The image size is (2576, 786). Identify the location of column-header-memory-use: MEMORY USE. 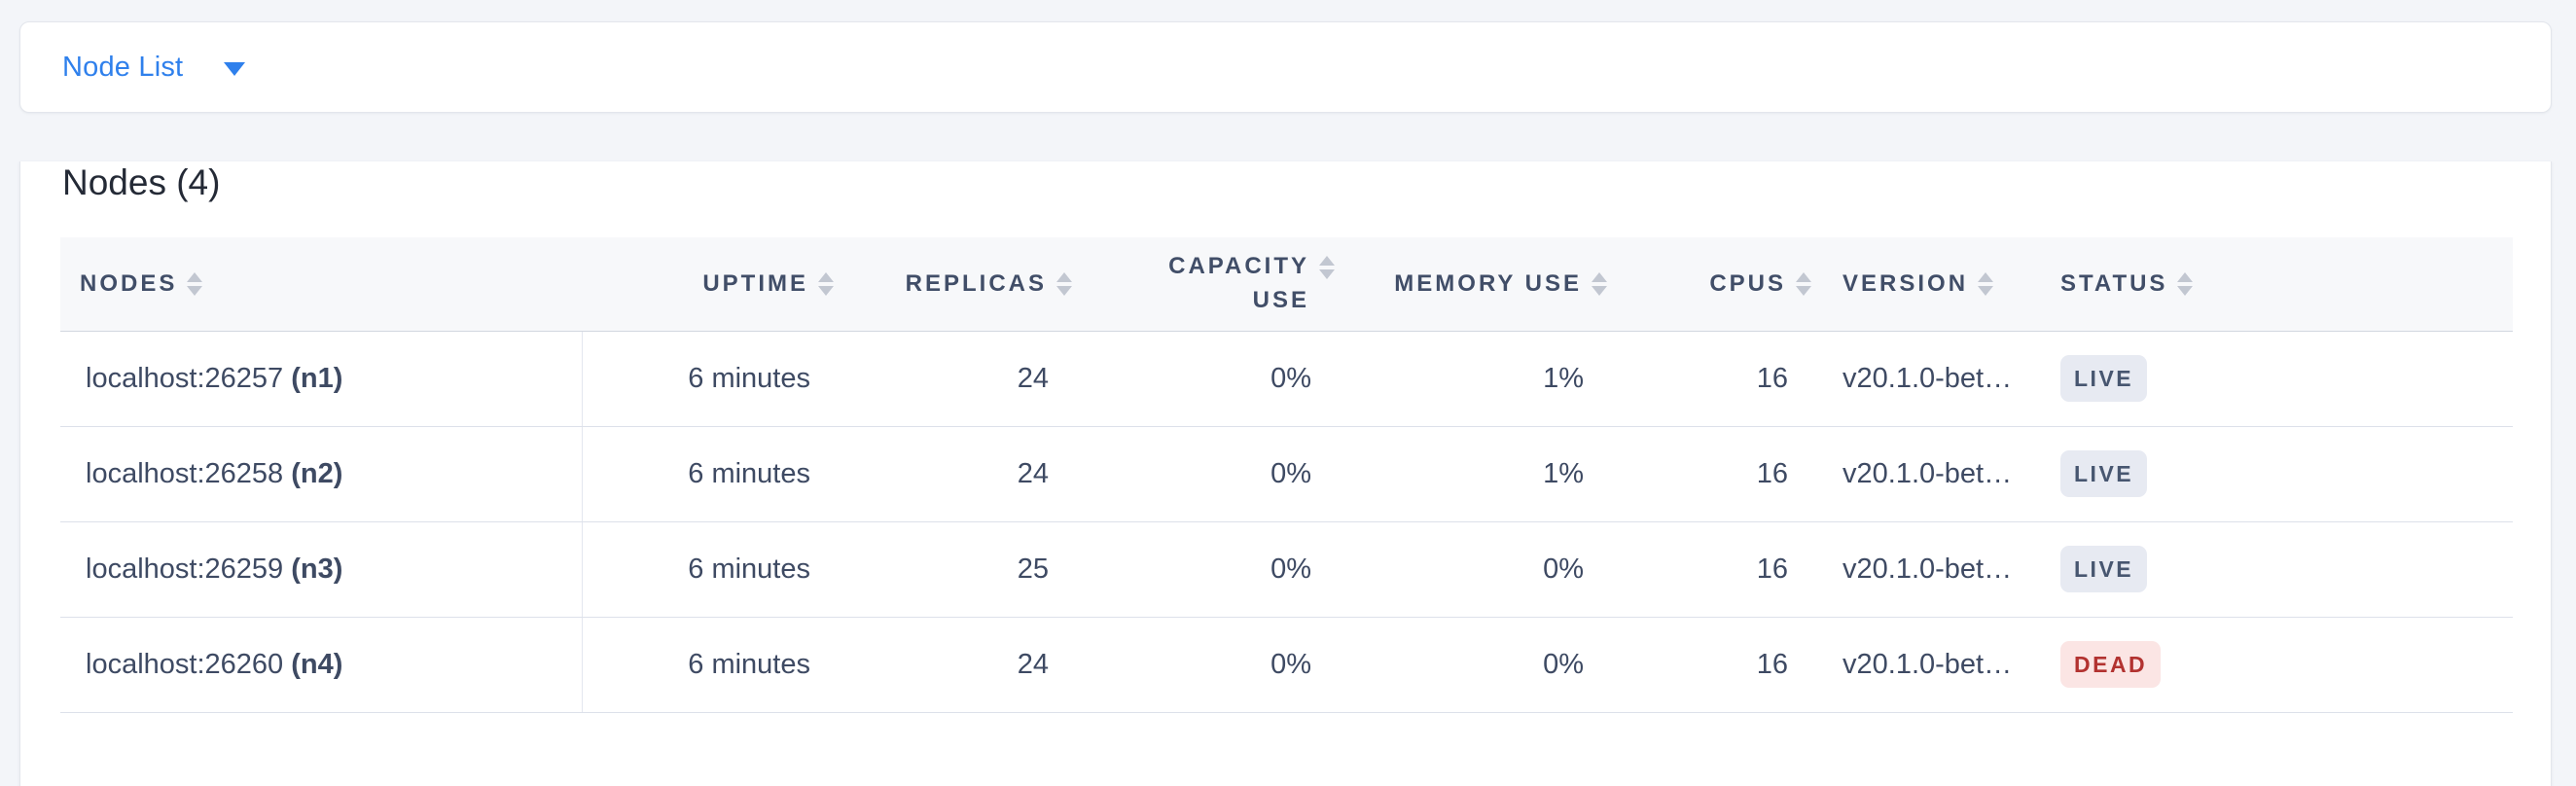
(1475, 284).